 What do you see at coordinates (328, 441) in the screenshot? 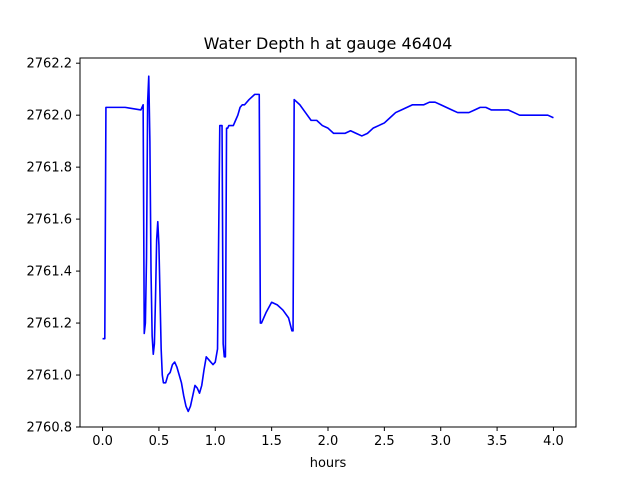
I see `x-tick-label: 2.0` at bounding box center [328, 441].